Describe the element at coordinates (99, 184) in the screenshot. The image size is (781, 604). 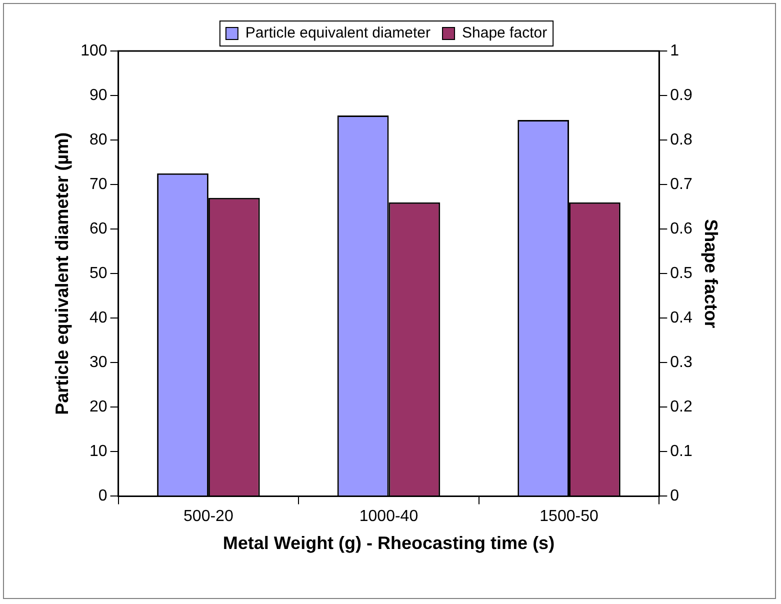
I see `y-tick-label: 70` at that location.